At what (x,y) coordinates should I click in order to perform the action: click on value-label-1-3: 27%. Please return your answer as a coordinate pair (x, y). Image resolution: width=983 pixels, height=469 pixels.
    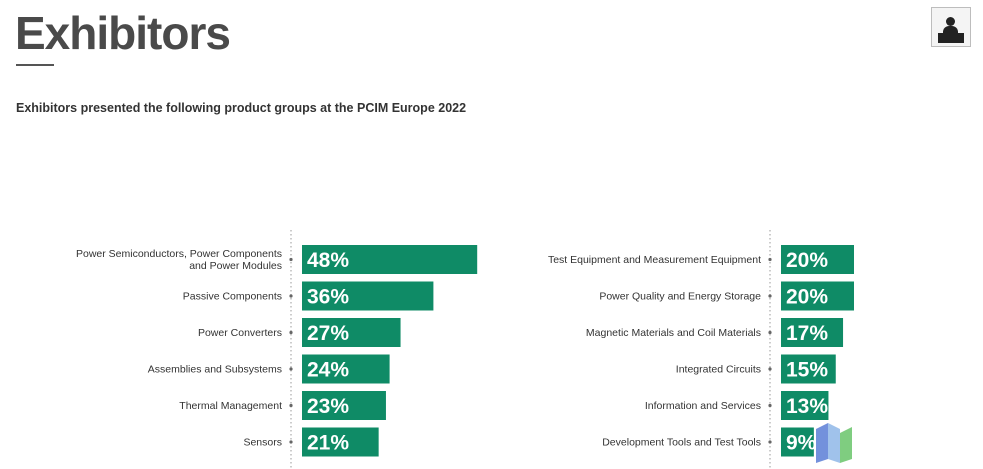
    Looking at the image, I should click on (328, 333).